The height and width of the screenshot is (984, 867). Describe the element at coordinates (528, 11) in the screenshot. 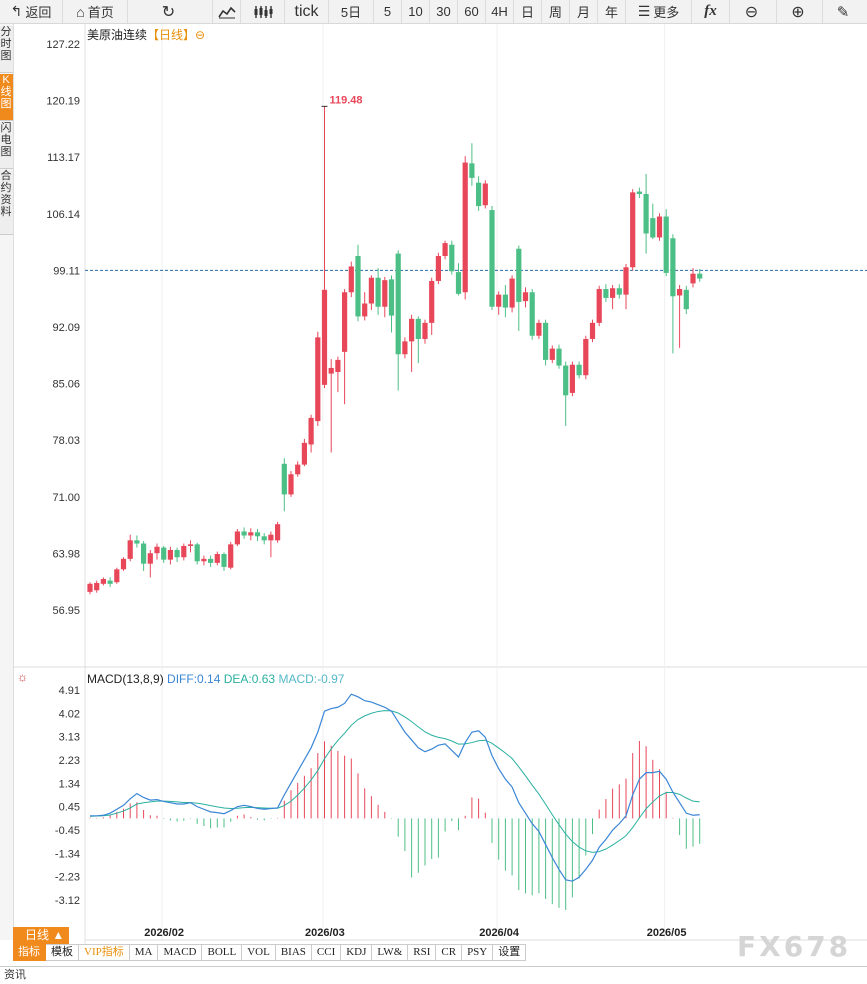

I see `period-day: 日` at that location.